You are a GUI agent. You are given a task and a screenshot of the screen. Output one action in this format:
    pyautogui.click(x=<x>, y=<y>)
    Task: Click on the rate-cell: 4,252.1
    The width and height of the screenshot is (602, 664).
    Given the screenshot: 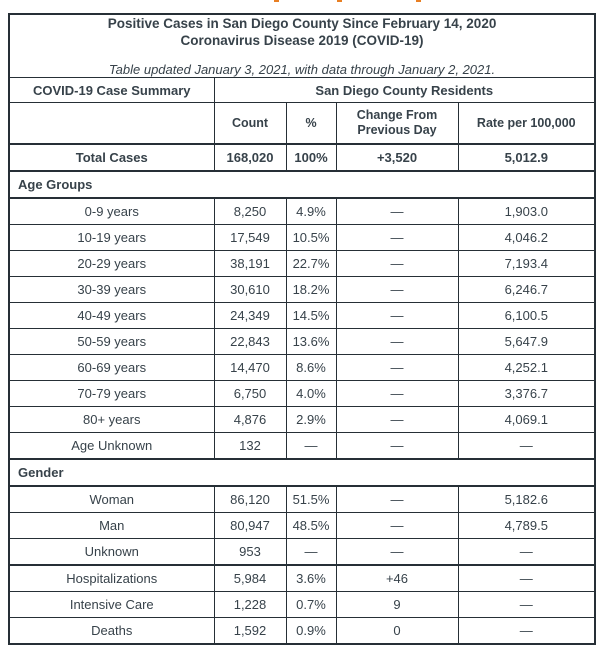 What is the action you would take?
    pyautogui.click(x=526, y=367)
    